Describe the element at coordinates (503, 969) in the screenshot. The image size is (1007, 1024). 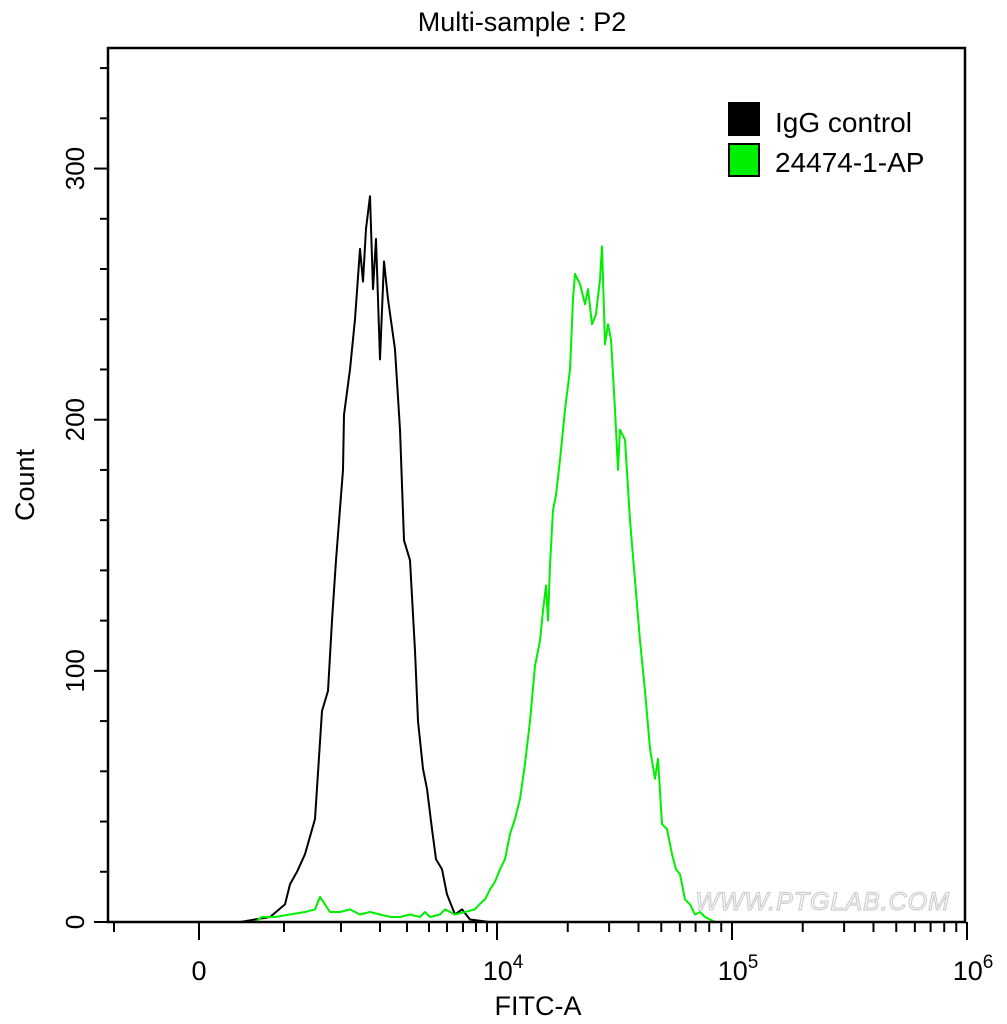
I see `x-tick-label: 10⁴` at that location.